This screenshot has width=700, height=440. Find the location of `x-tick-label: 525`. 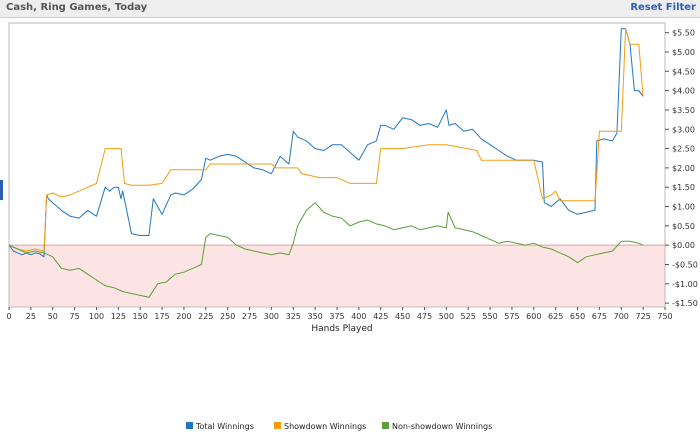

x-tick-label: 525 is located at coordinates (468, 316).